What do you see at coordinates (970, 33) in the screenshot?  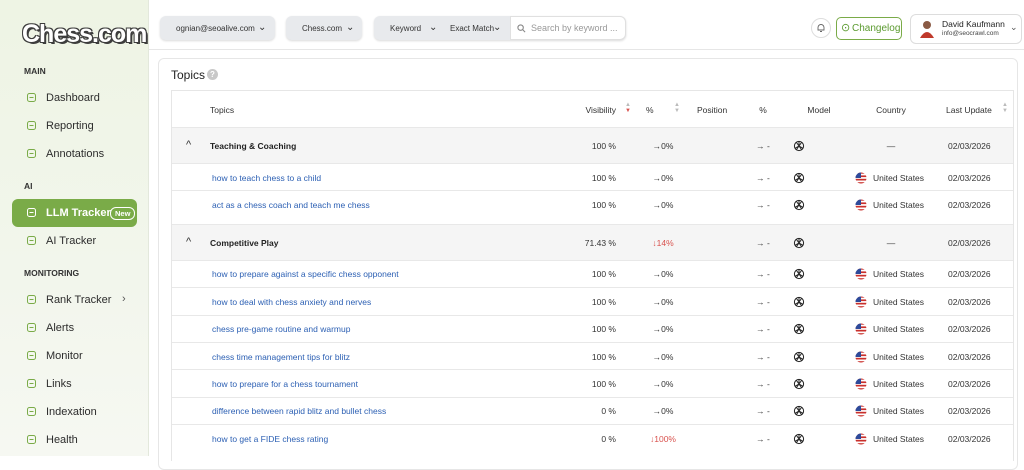 I see `user-email: info@seocrawl.com` at bounding box center [970, 33].